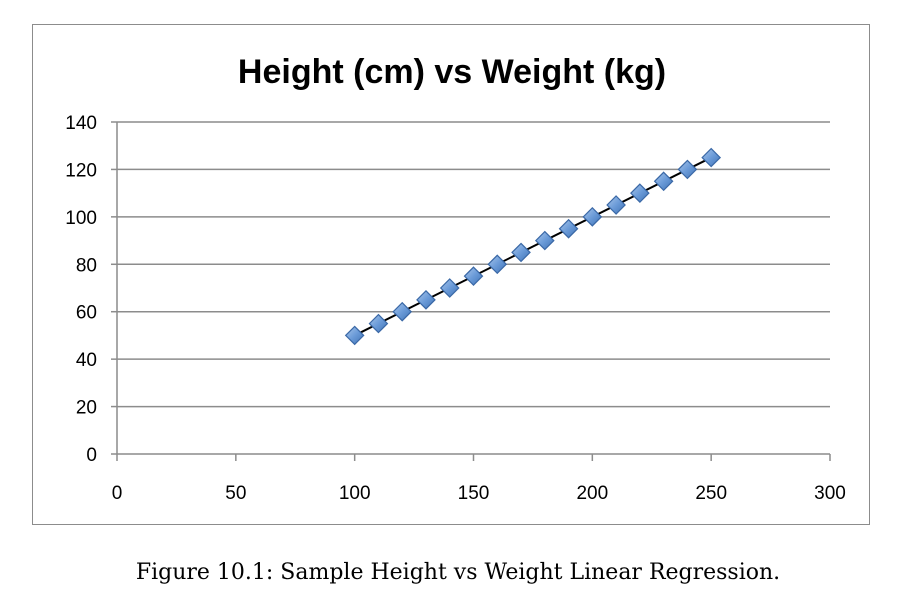  I want to click on x-tick-label: 300, so click(830, 493).